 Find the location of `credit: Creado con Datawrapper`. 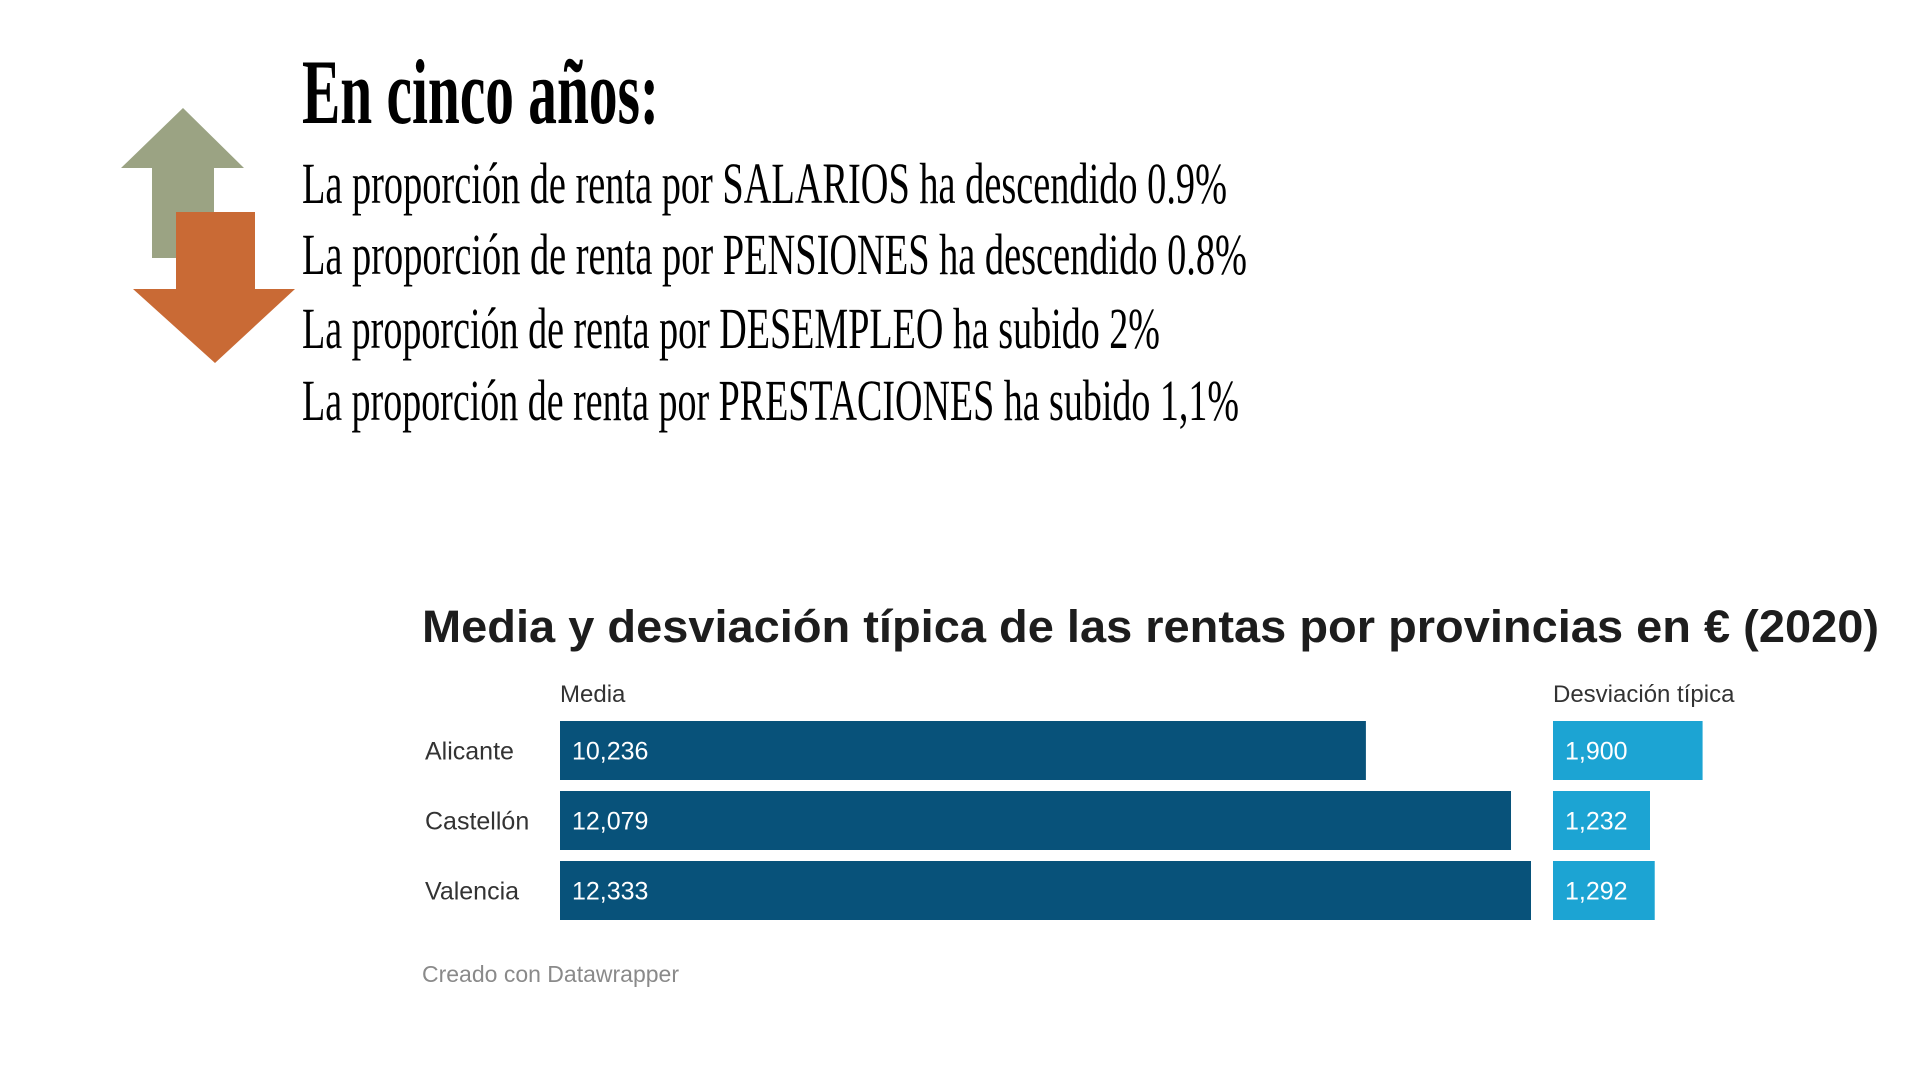

credit: Creado con Datawrapper is located at coordinates (550, 974).